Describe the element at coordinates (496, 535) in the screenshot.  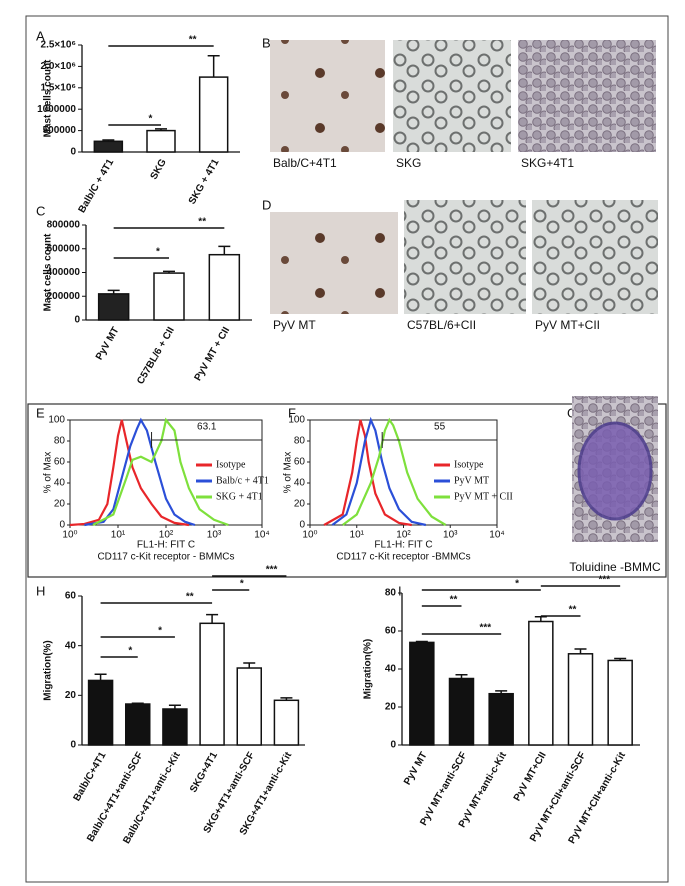
I see `x-tick-label: 10⁴` at that location.